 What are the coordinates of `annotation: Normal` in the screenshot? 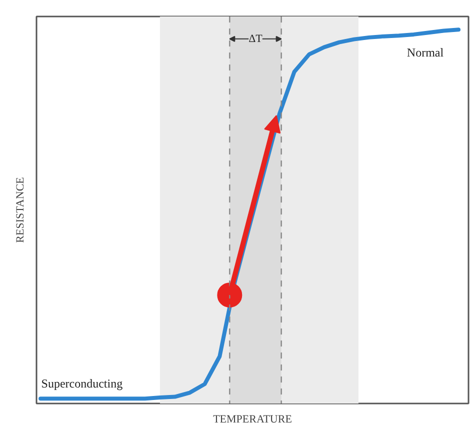 It's located at (425, 53).